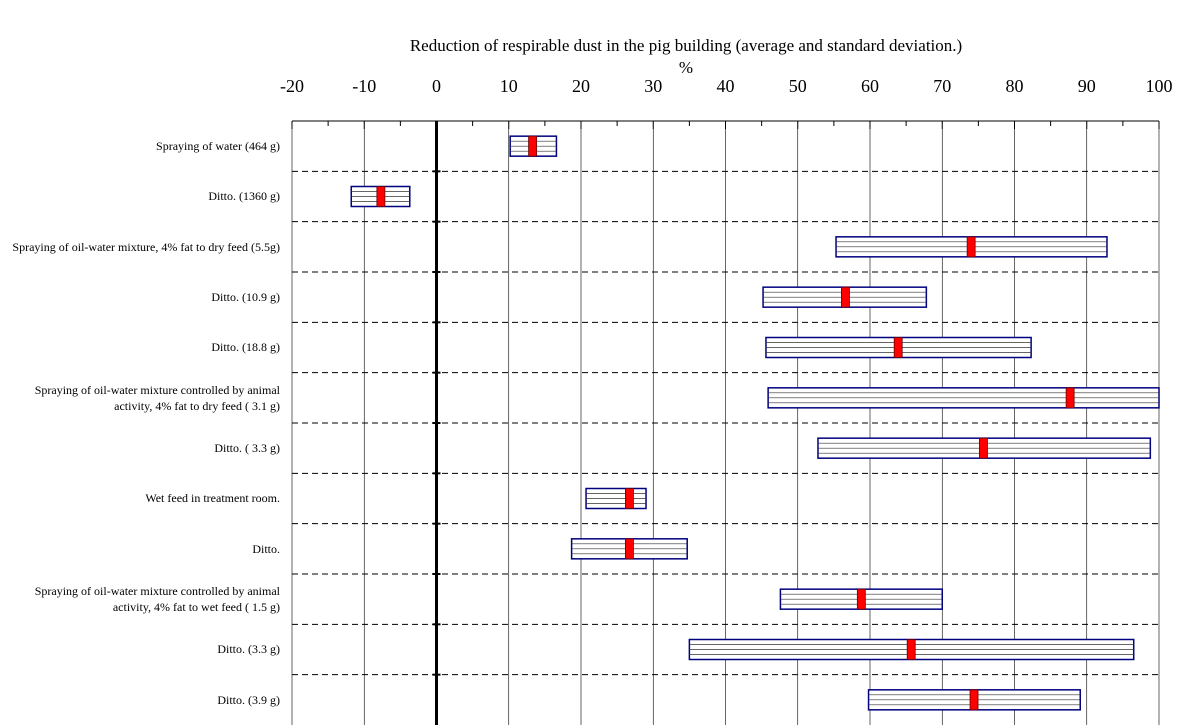 Image resolution: width=1190 pixels, height=725 pixels. Describe the element at coordinates (436, 86) in the screenshot. I see `x-tick-label: 0` at that location.